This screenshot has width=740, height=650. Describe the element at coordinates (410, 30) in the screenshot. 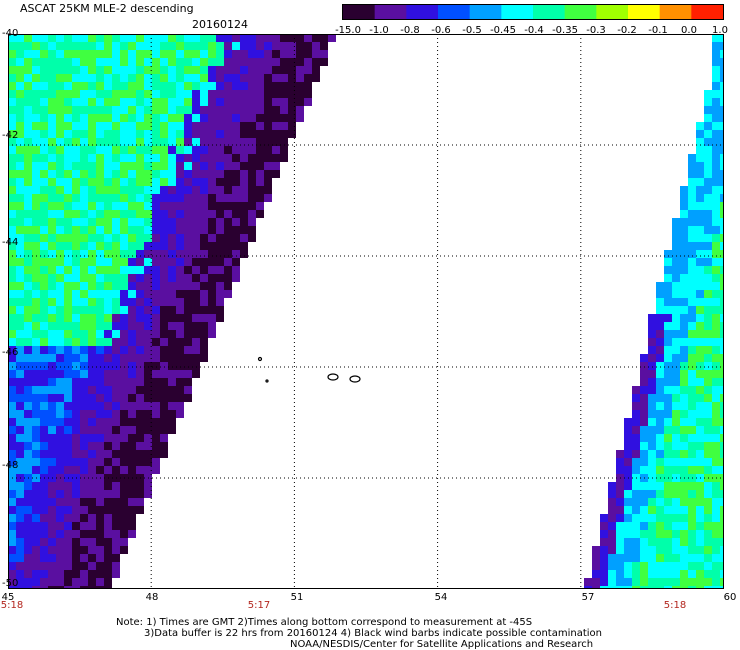

I see `colorbar-label: -0.8` at that location.